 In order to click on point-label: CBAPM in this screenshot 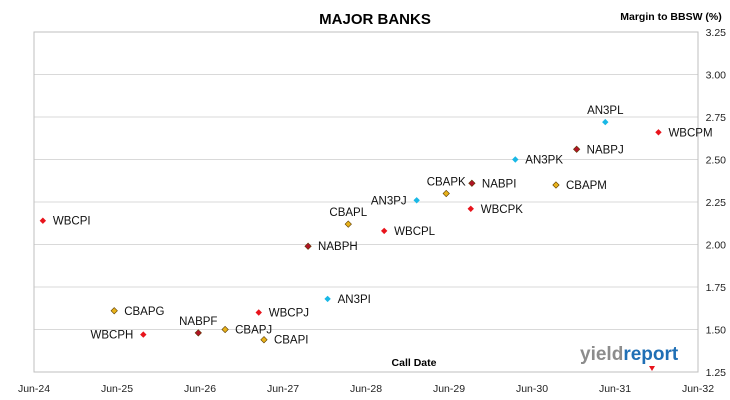, I will do `click(586, 186)`.